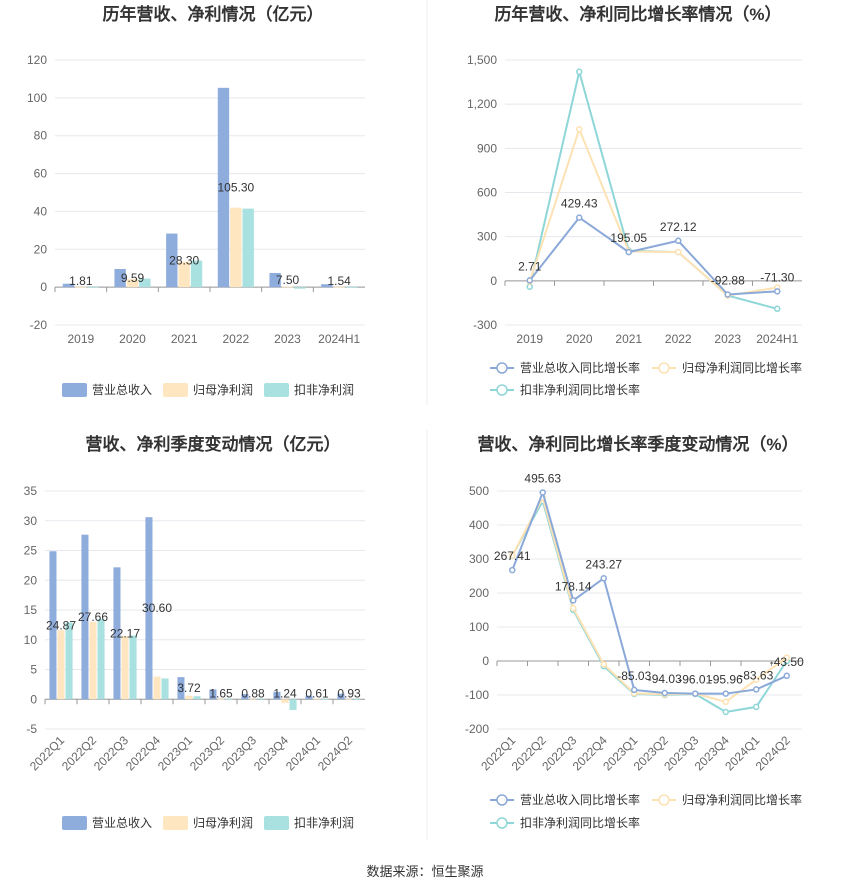  I want to click on data-label: 3.72, so click(189, 688).